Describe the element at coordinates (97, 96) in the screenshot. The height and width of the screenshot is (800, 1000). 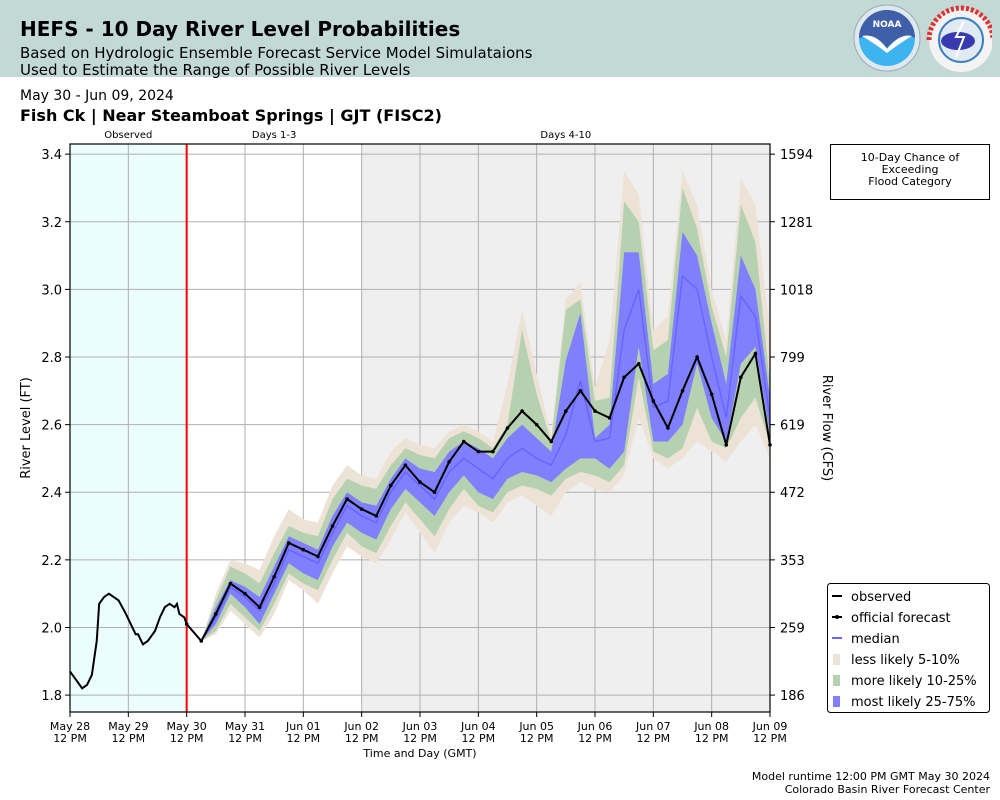
I see `date-range: May 30 - Jun 09, 2024` at that location.